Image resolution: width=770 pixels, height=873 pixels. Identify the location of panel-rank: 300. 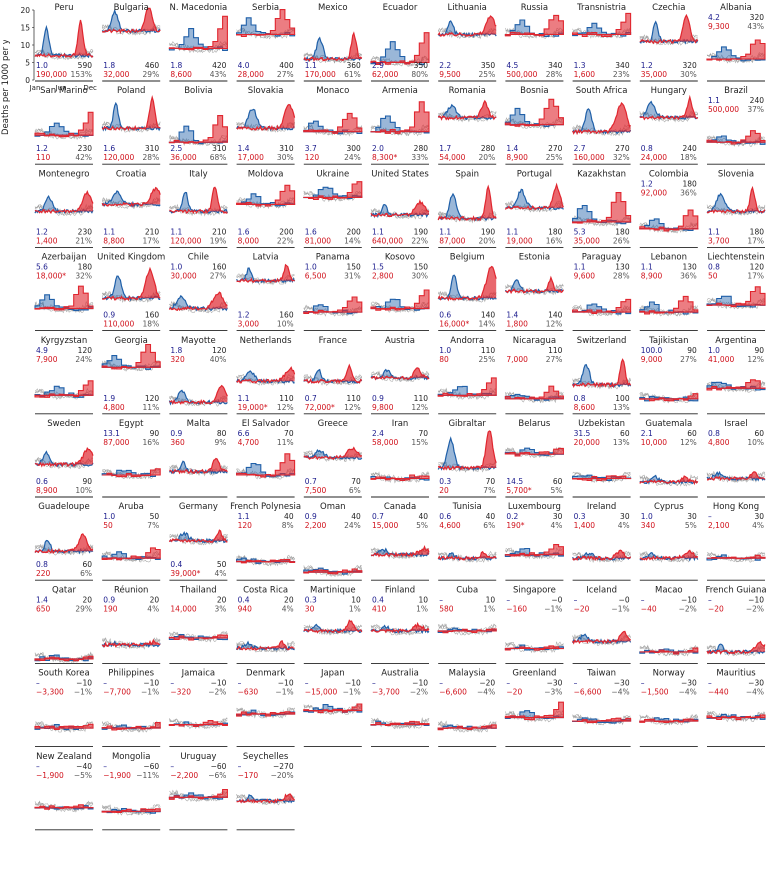
(353, 148).